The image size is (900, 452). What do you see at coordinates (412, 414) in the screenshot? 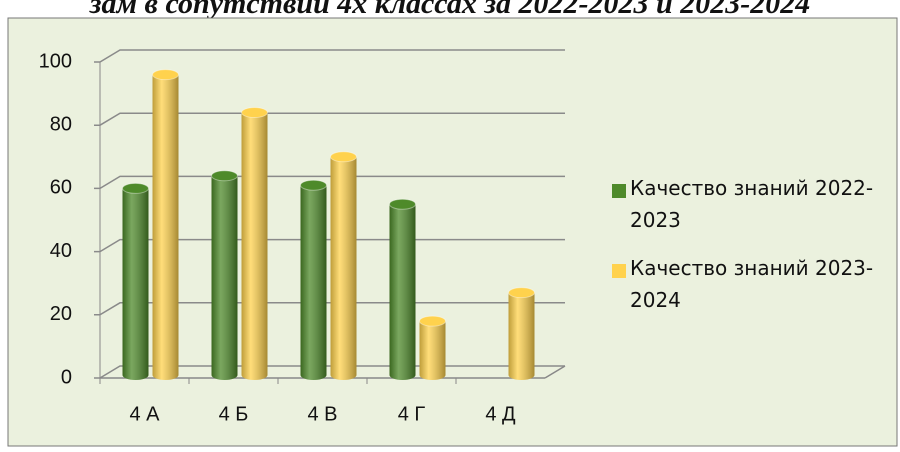
I see `x-tick-label: 4 Г` at bounding box center [412, 414].